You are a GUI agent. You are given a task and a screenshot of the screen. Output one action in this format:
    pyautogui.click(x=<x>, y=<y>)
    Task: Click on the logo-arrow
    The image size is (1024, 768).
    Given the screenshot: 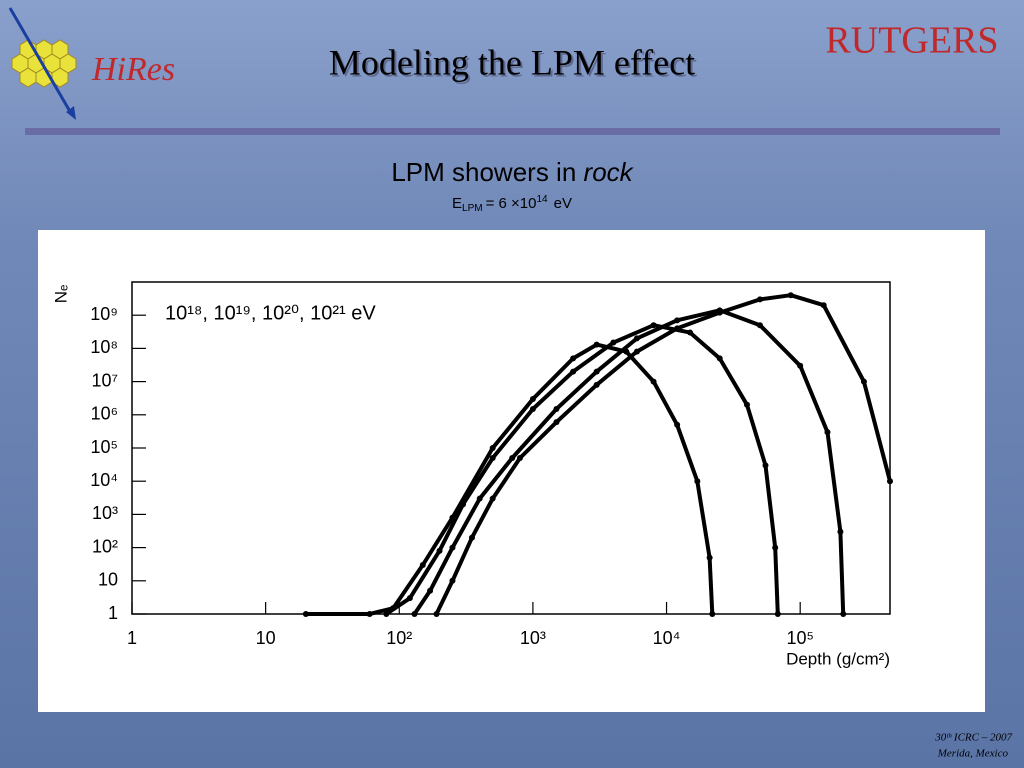 What is the action you would take?
    pyautogui.click(x=41, y=61)
    